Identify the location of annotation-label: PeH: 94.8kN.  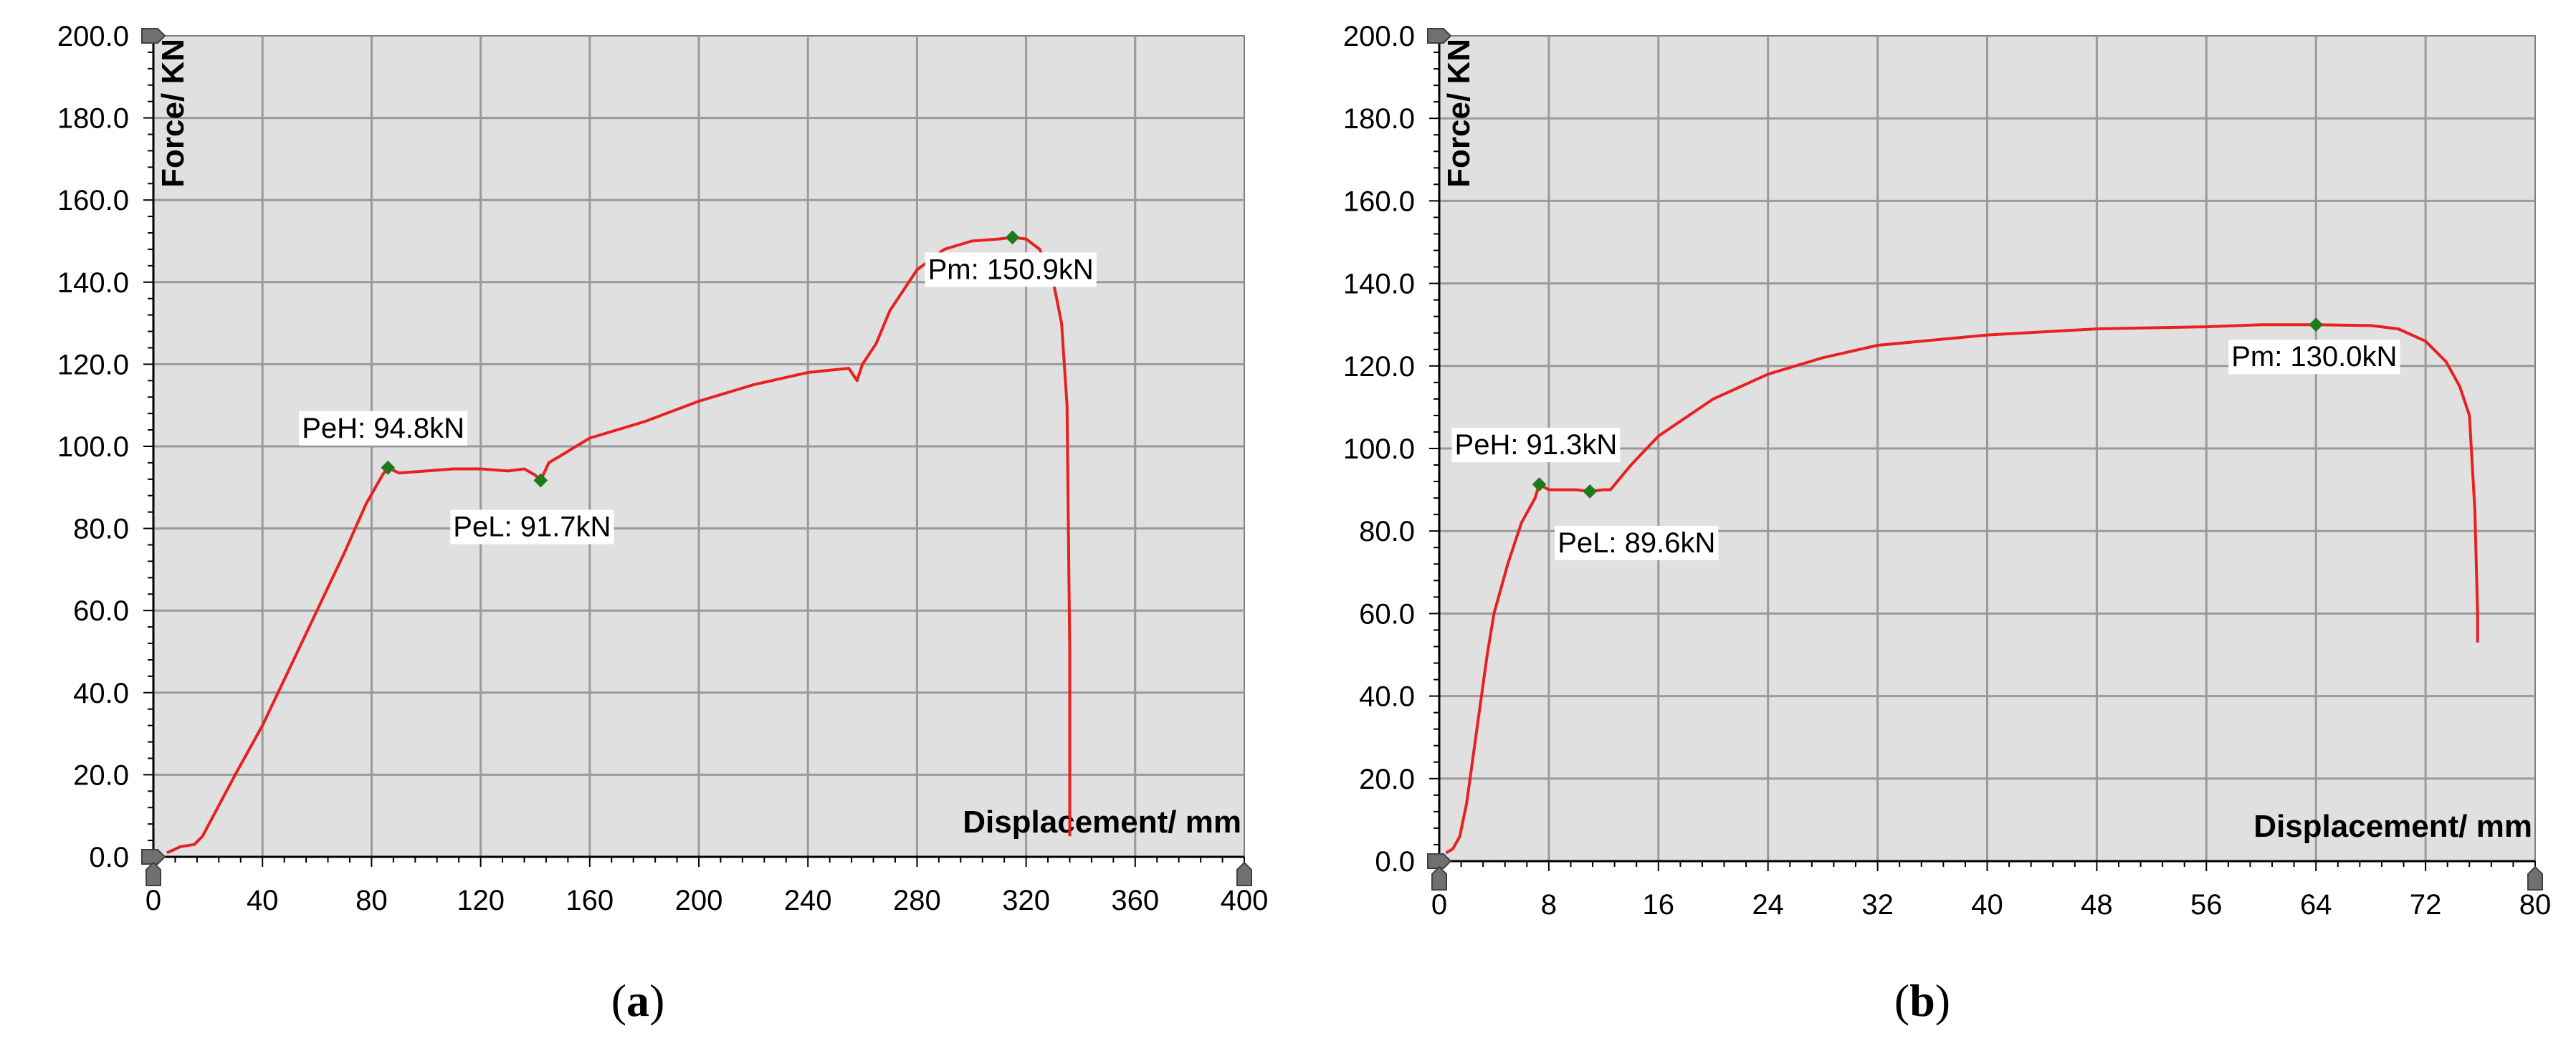
(383, 428).